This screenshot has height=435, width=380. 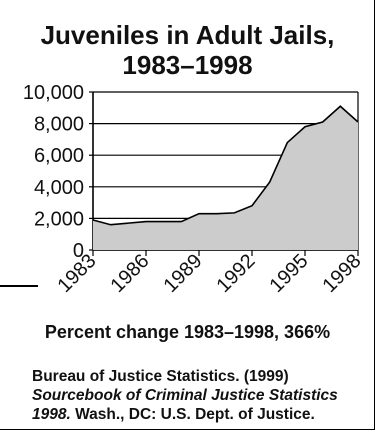 What do you see at coordinates (187, 35) in the screenshot?
I see `chart-title-line1: Juveniles in Adult Jails,` at bounding box center [187, 35].